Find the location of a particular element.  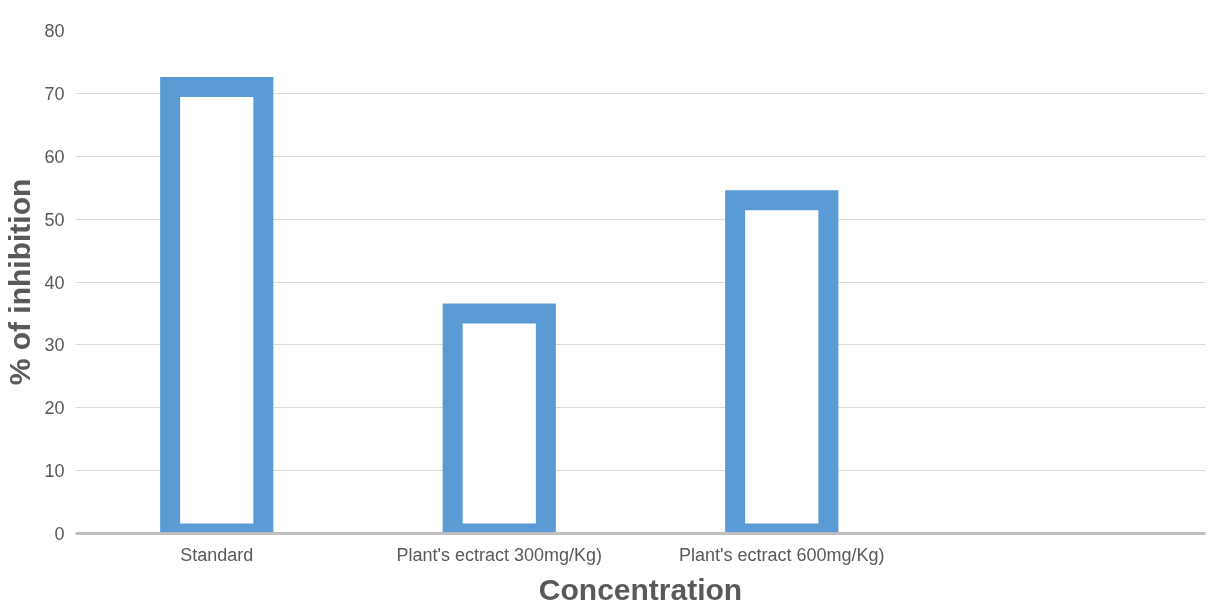

y-tick-label: 20 is located at coordinates (54, 408).